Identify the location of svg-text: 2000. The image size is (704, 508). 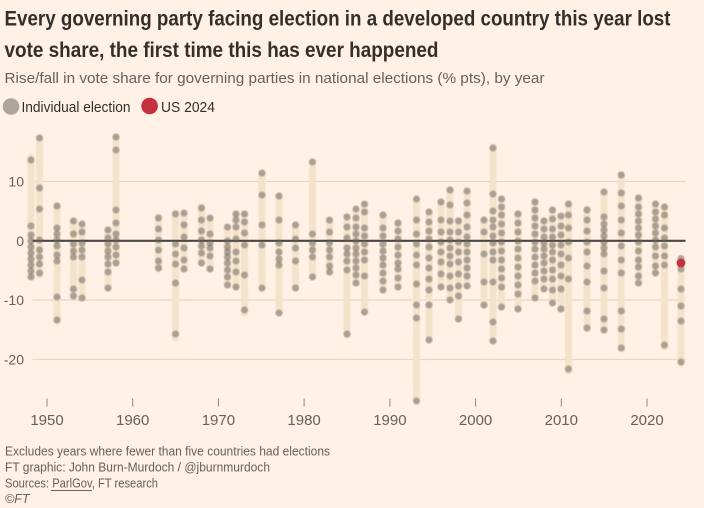
(475, 420).